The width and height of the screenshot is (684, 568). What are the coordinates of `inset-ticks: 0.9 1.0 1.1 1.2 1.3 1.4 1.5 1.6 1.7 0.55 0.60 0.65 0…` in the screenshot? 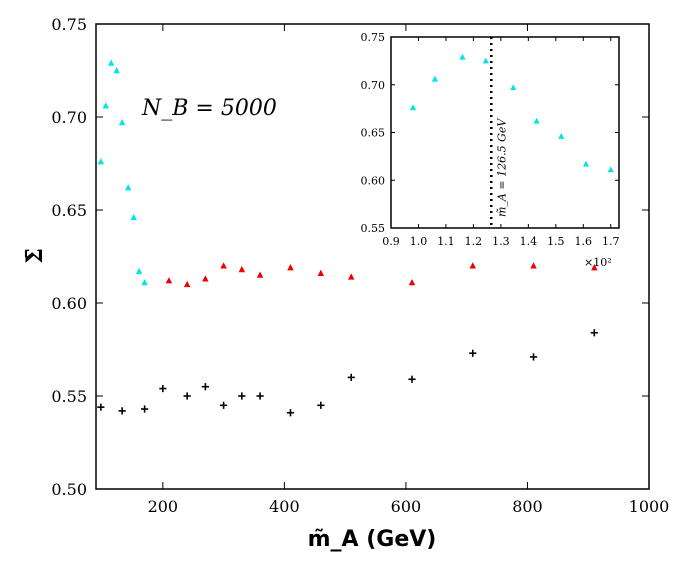 It's located at (490, 139).